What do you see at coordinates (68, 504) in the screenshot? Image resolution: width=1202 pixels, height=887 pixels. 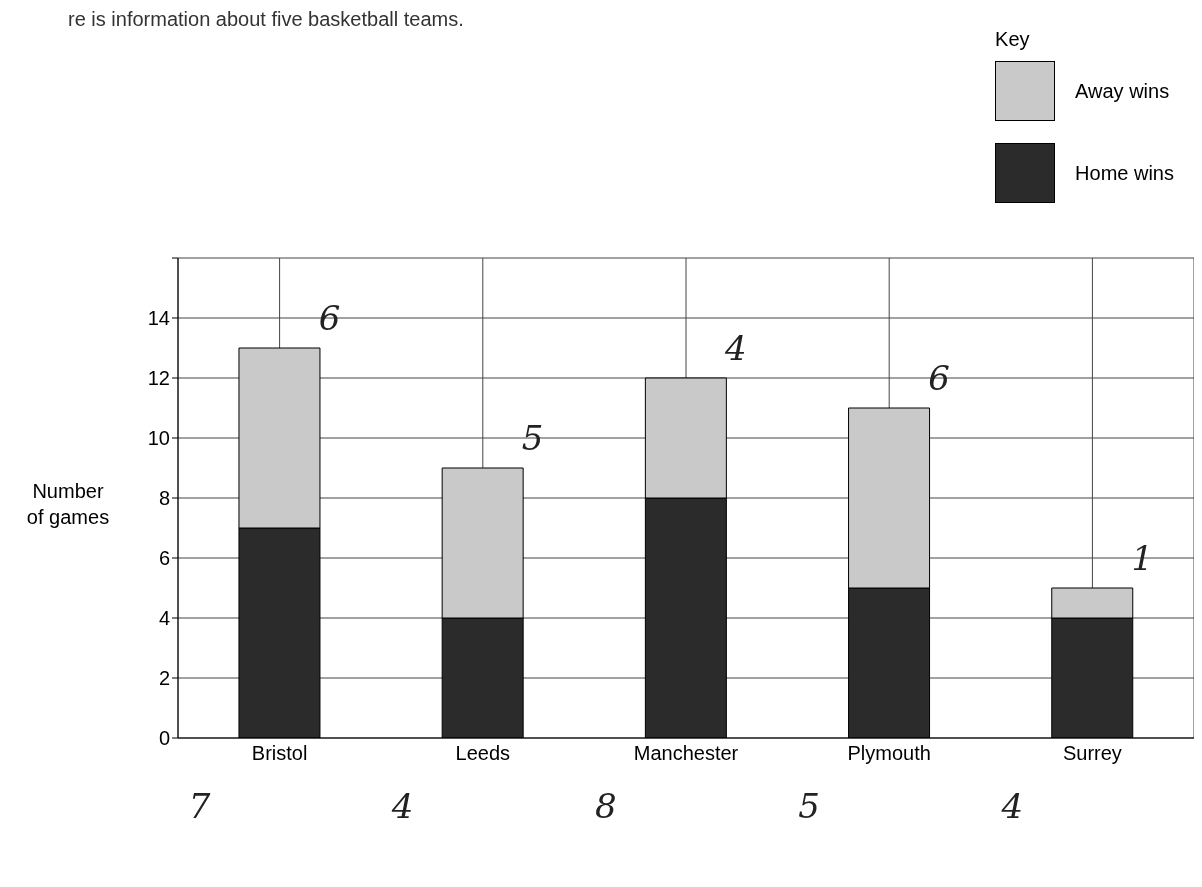 I see `y-axis-title: Number of games` at bounding box center [68, 504].